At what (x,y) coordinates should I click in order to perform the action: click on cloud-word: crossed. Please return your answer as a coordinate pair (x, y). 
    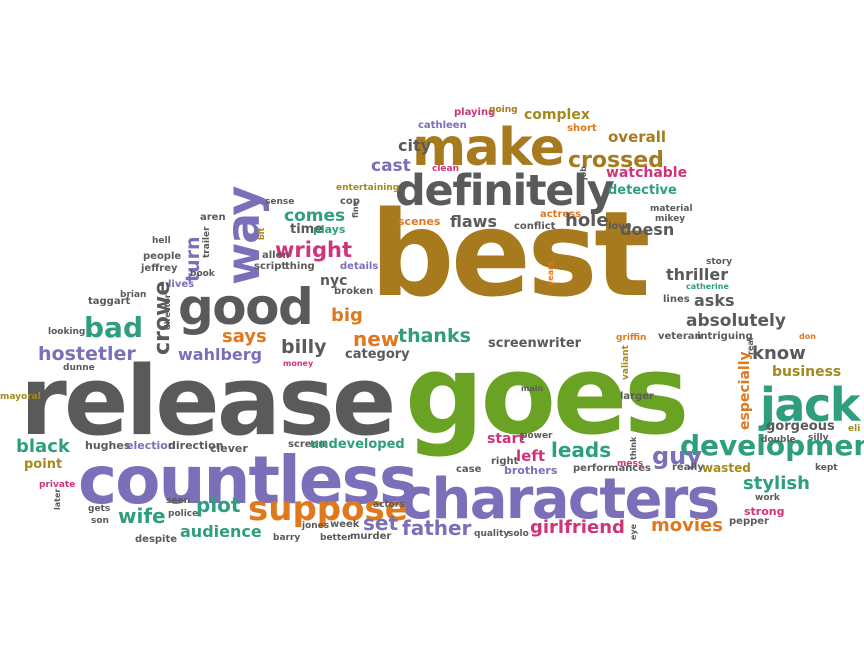
    Looking at the image, I should click on (616, 160).